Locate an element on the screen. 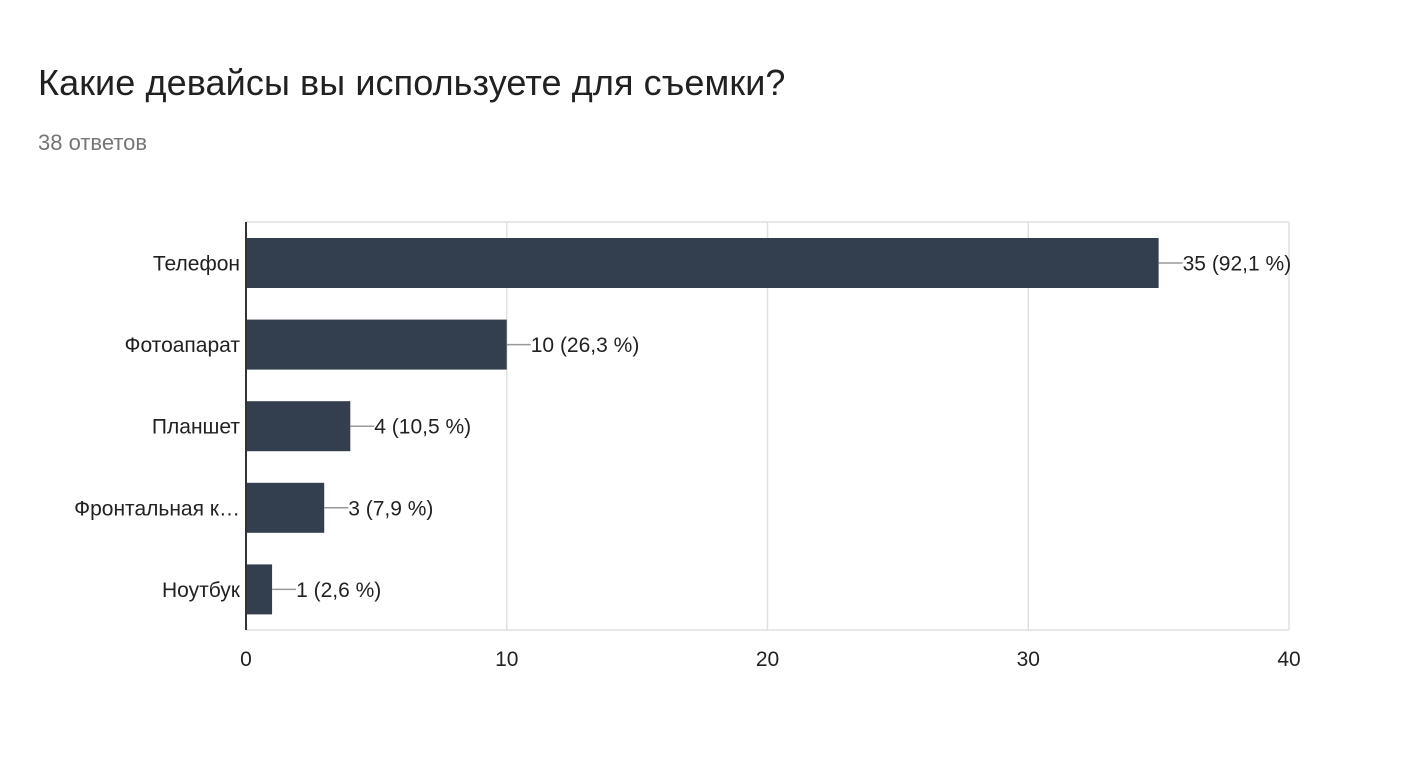 The height and width of the screenshot is (762, 1428). data-label: 4 (10,5 %) is located at coordinates (422, 427).